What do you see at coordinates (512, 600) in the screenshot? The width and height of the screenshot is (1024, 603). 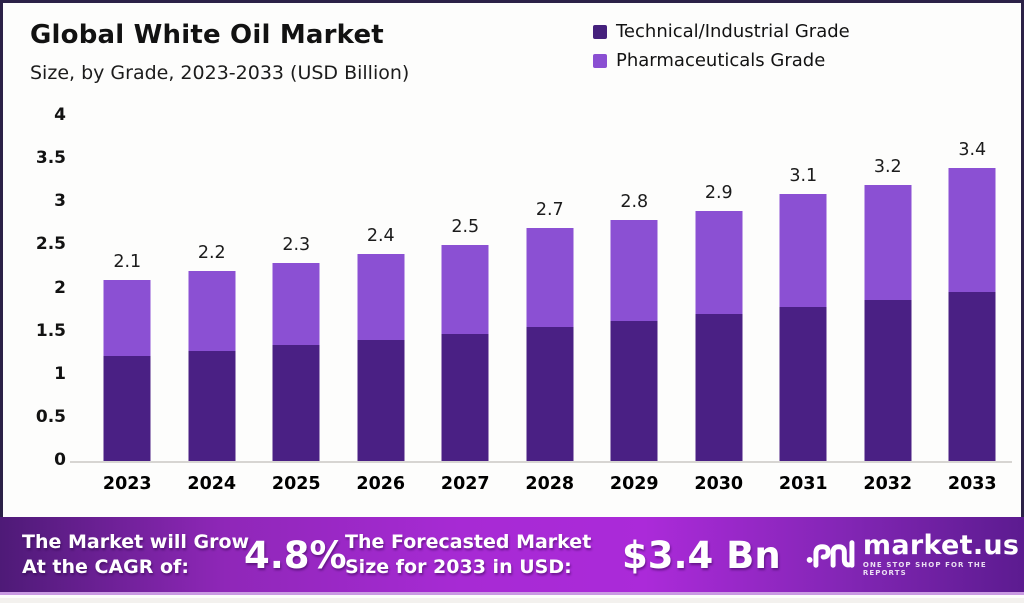 I see `bottom-strip` at bounding box center [512, 600].